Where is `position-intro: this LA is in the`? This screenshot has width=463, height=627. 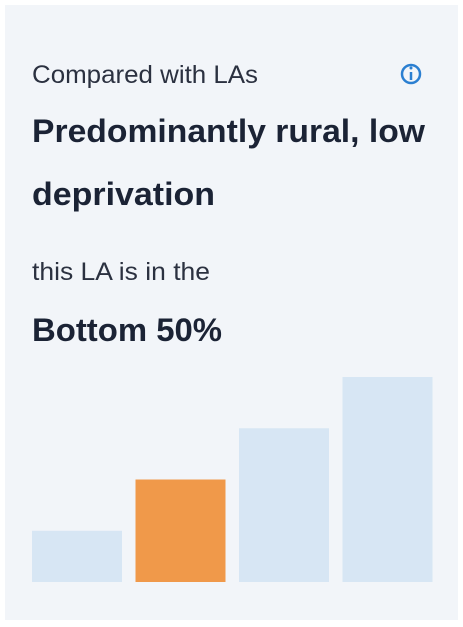
position-intro: this LA is in the is located at coordinates (121, 272).